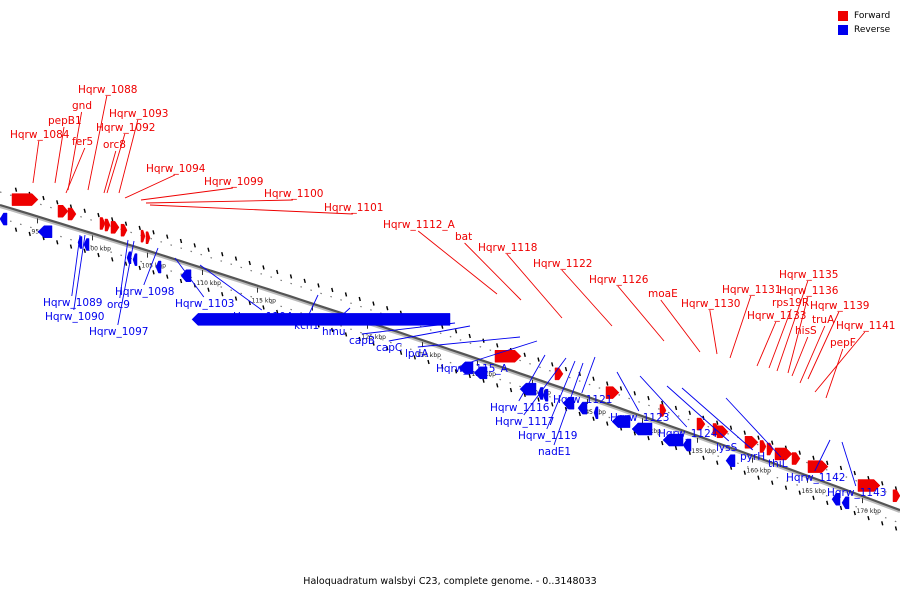  Describe the element at coordinates (869, 511) in the screenshot. I see `axis-tick-label: 170 kbp` at that location.